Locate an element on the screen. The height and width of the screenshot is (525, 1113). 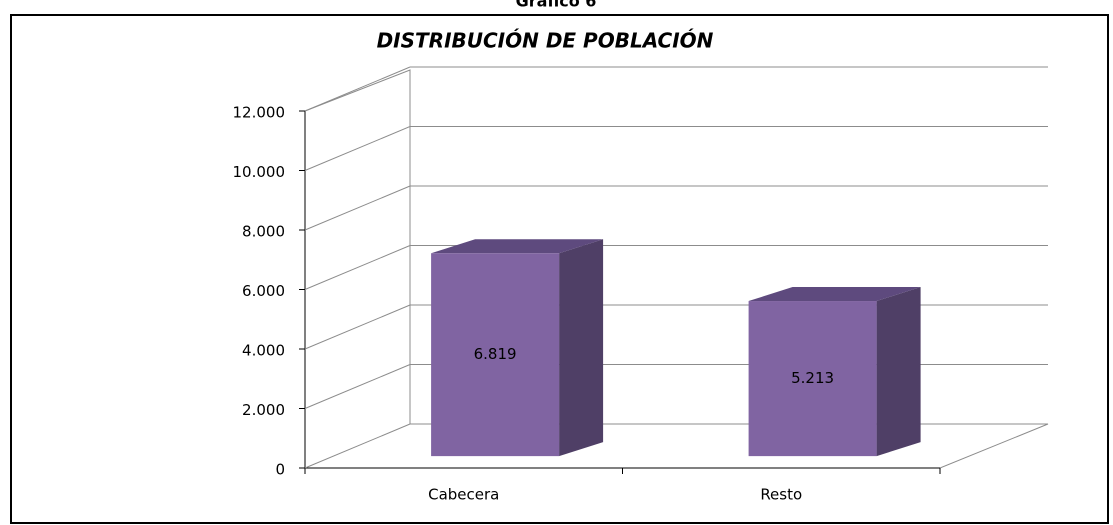
data-label: 6.819 is located at coordinates (495, 354).